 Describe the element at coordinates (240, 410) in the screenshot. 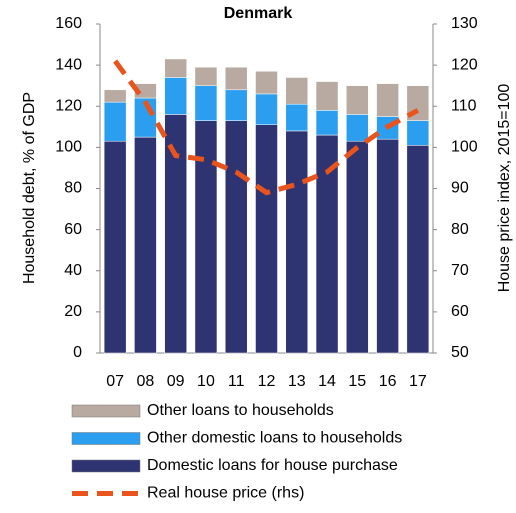

I see `legend-label: Other loans to households` at that location.